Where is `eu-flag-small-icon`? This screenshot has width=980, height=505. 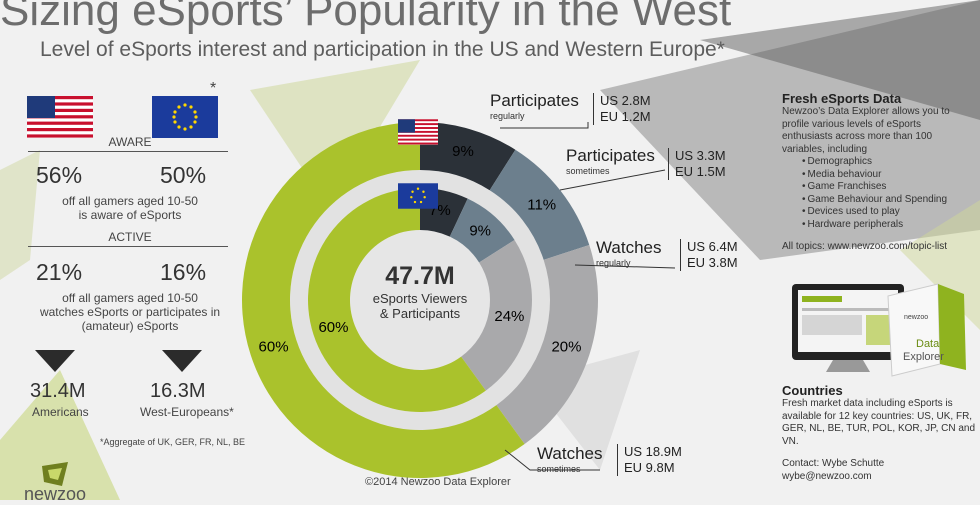 eu-flag-small-icon is located at coordinates (418, 196).